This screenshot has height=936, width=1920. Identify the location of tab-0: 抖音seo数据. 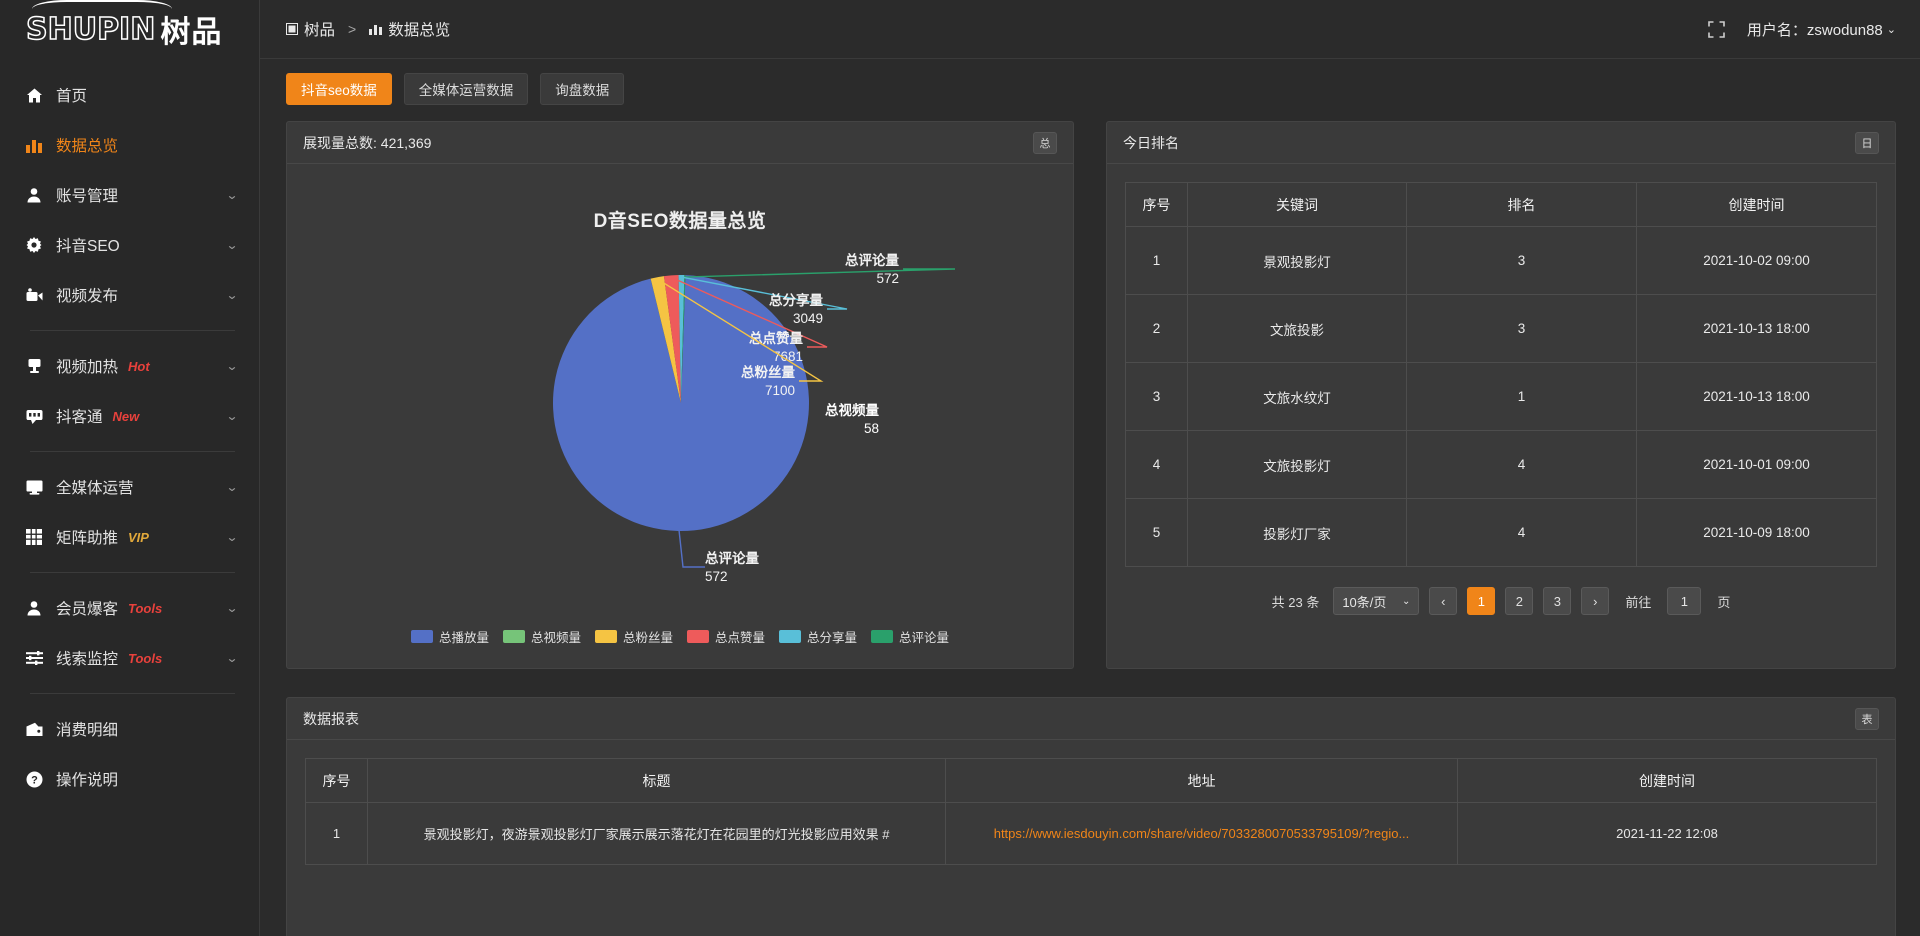
(339, 89).